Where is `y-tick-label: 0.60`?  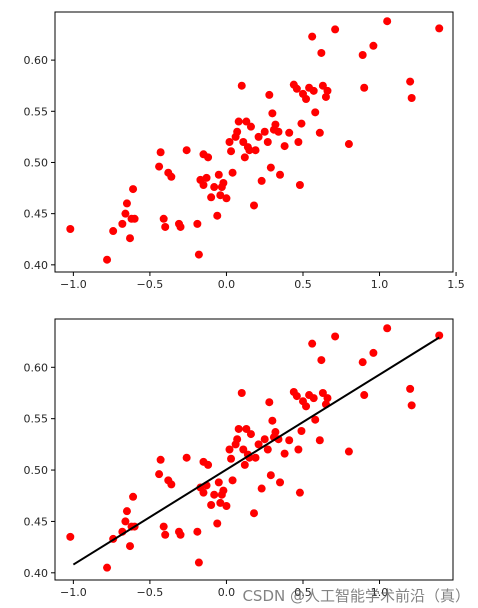 y-tick-label: 0.60 is located at coordinates (36, 367).